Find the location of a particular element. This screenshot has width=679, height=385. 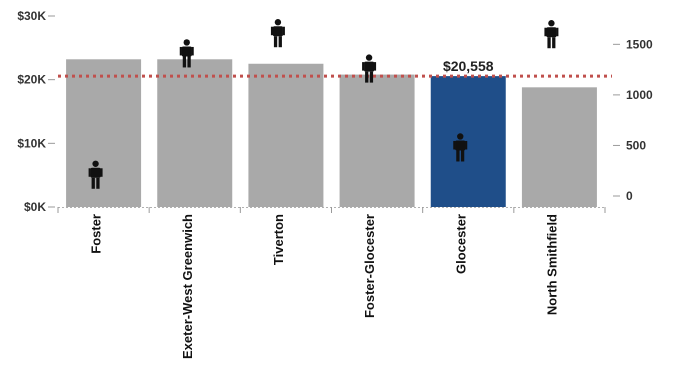

x-category-label: Exeter-West Greenwich is located at coordinates (187, 286).